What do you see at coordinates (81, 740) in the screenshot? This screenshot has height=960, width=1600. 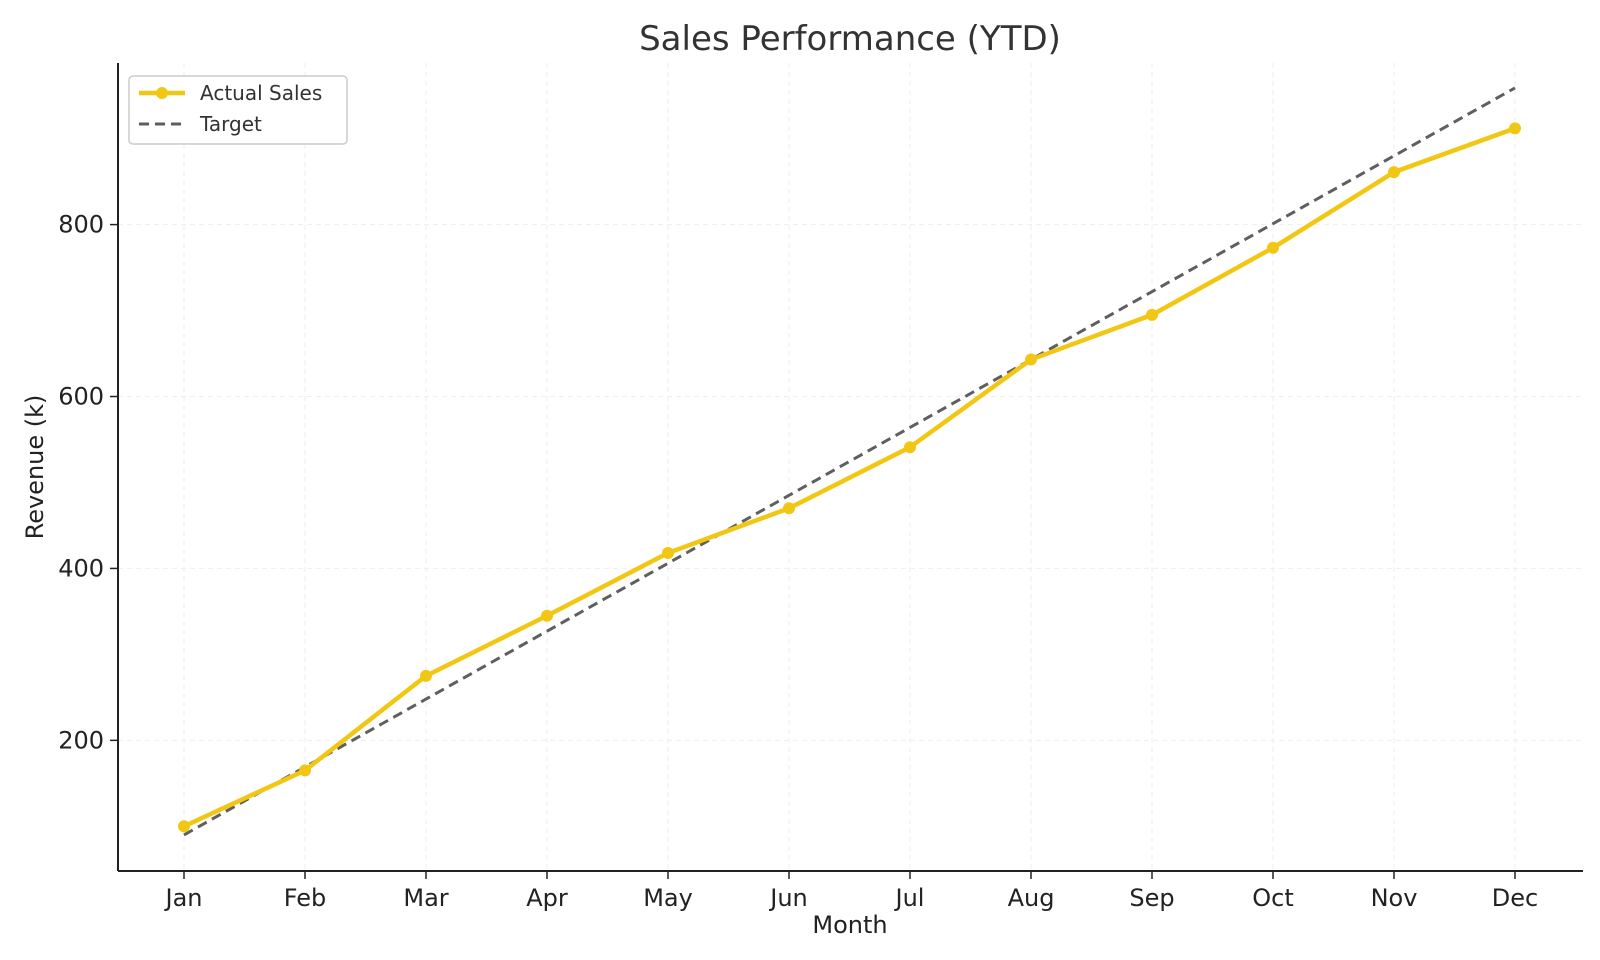 I see `y-tick-label: 200` at bounding box center [81, 740].